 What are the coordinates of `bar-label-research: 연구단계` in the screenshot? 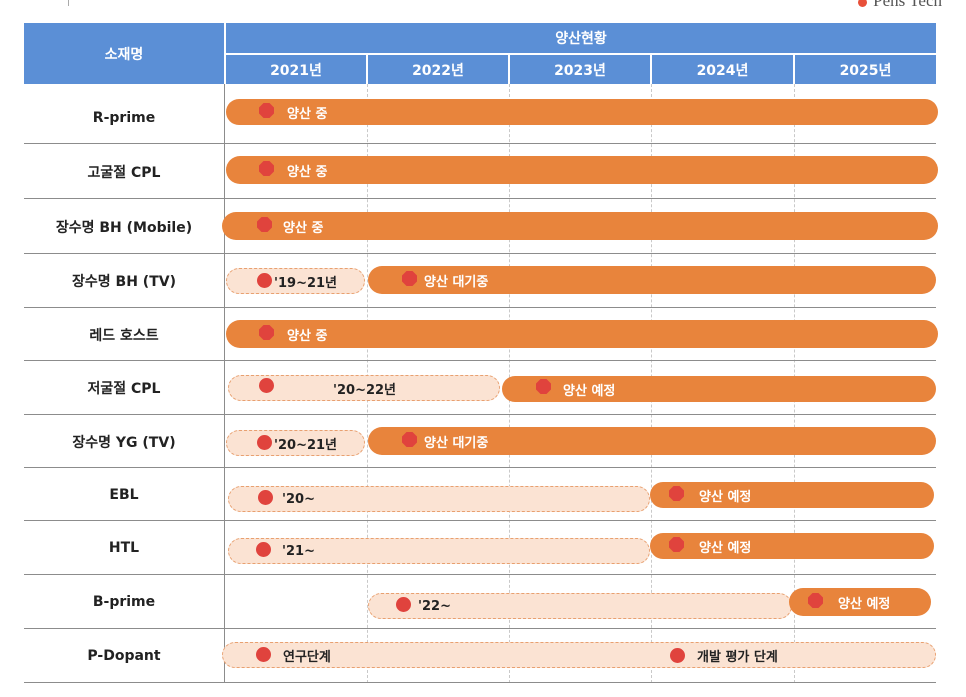 It's located at (307, 657).